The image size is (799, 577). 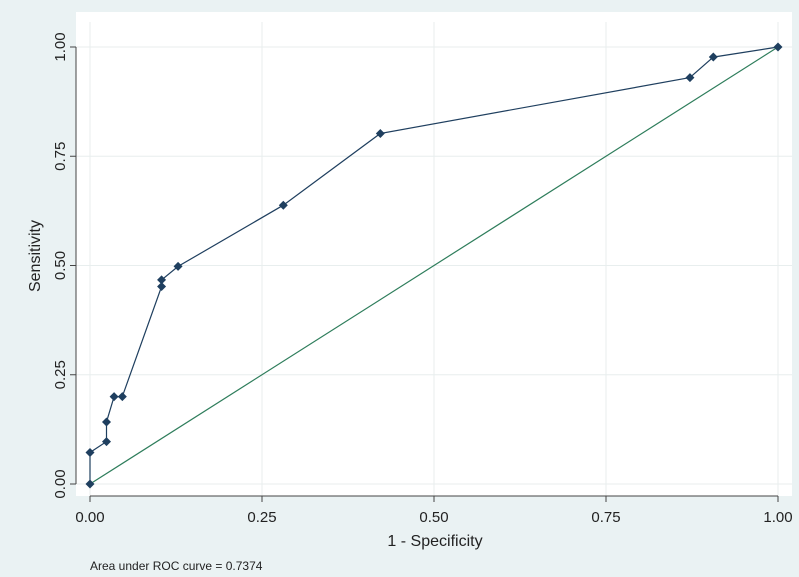 I want to click on x-tick-label: 0.25, so click(x=261, y=517).